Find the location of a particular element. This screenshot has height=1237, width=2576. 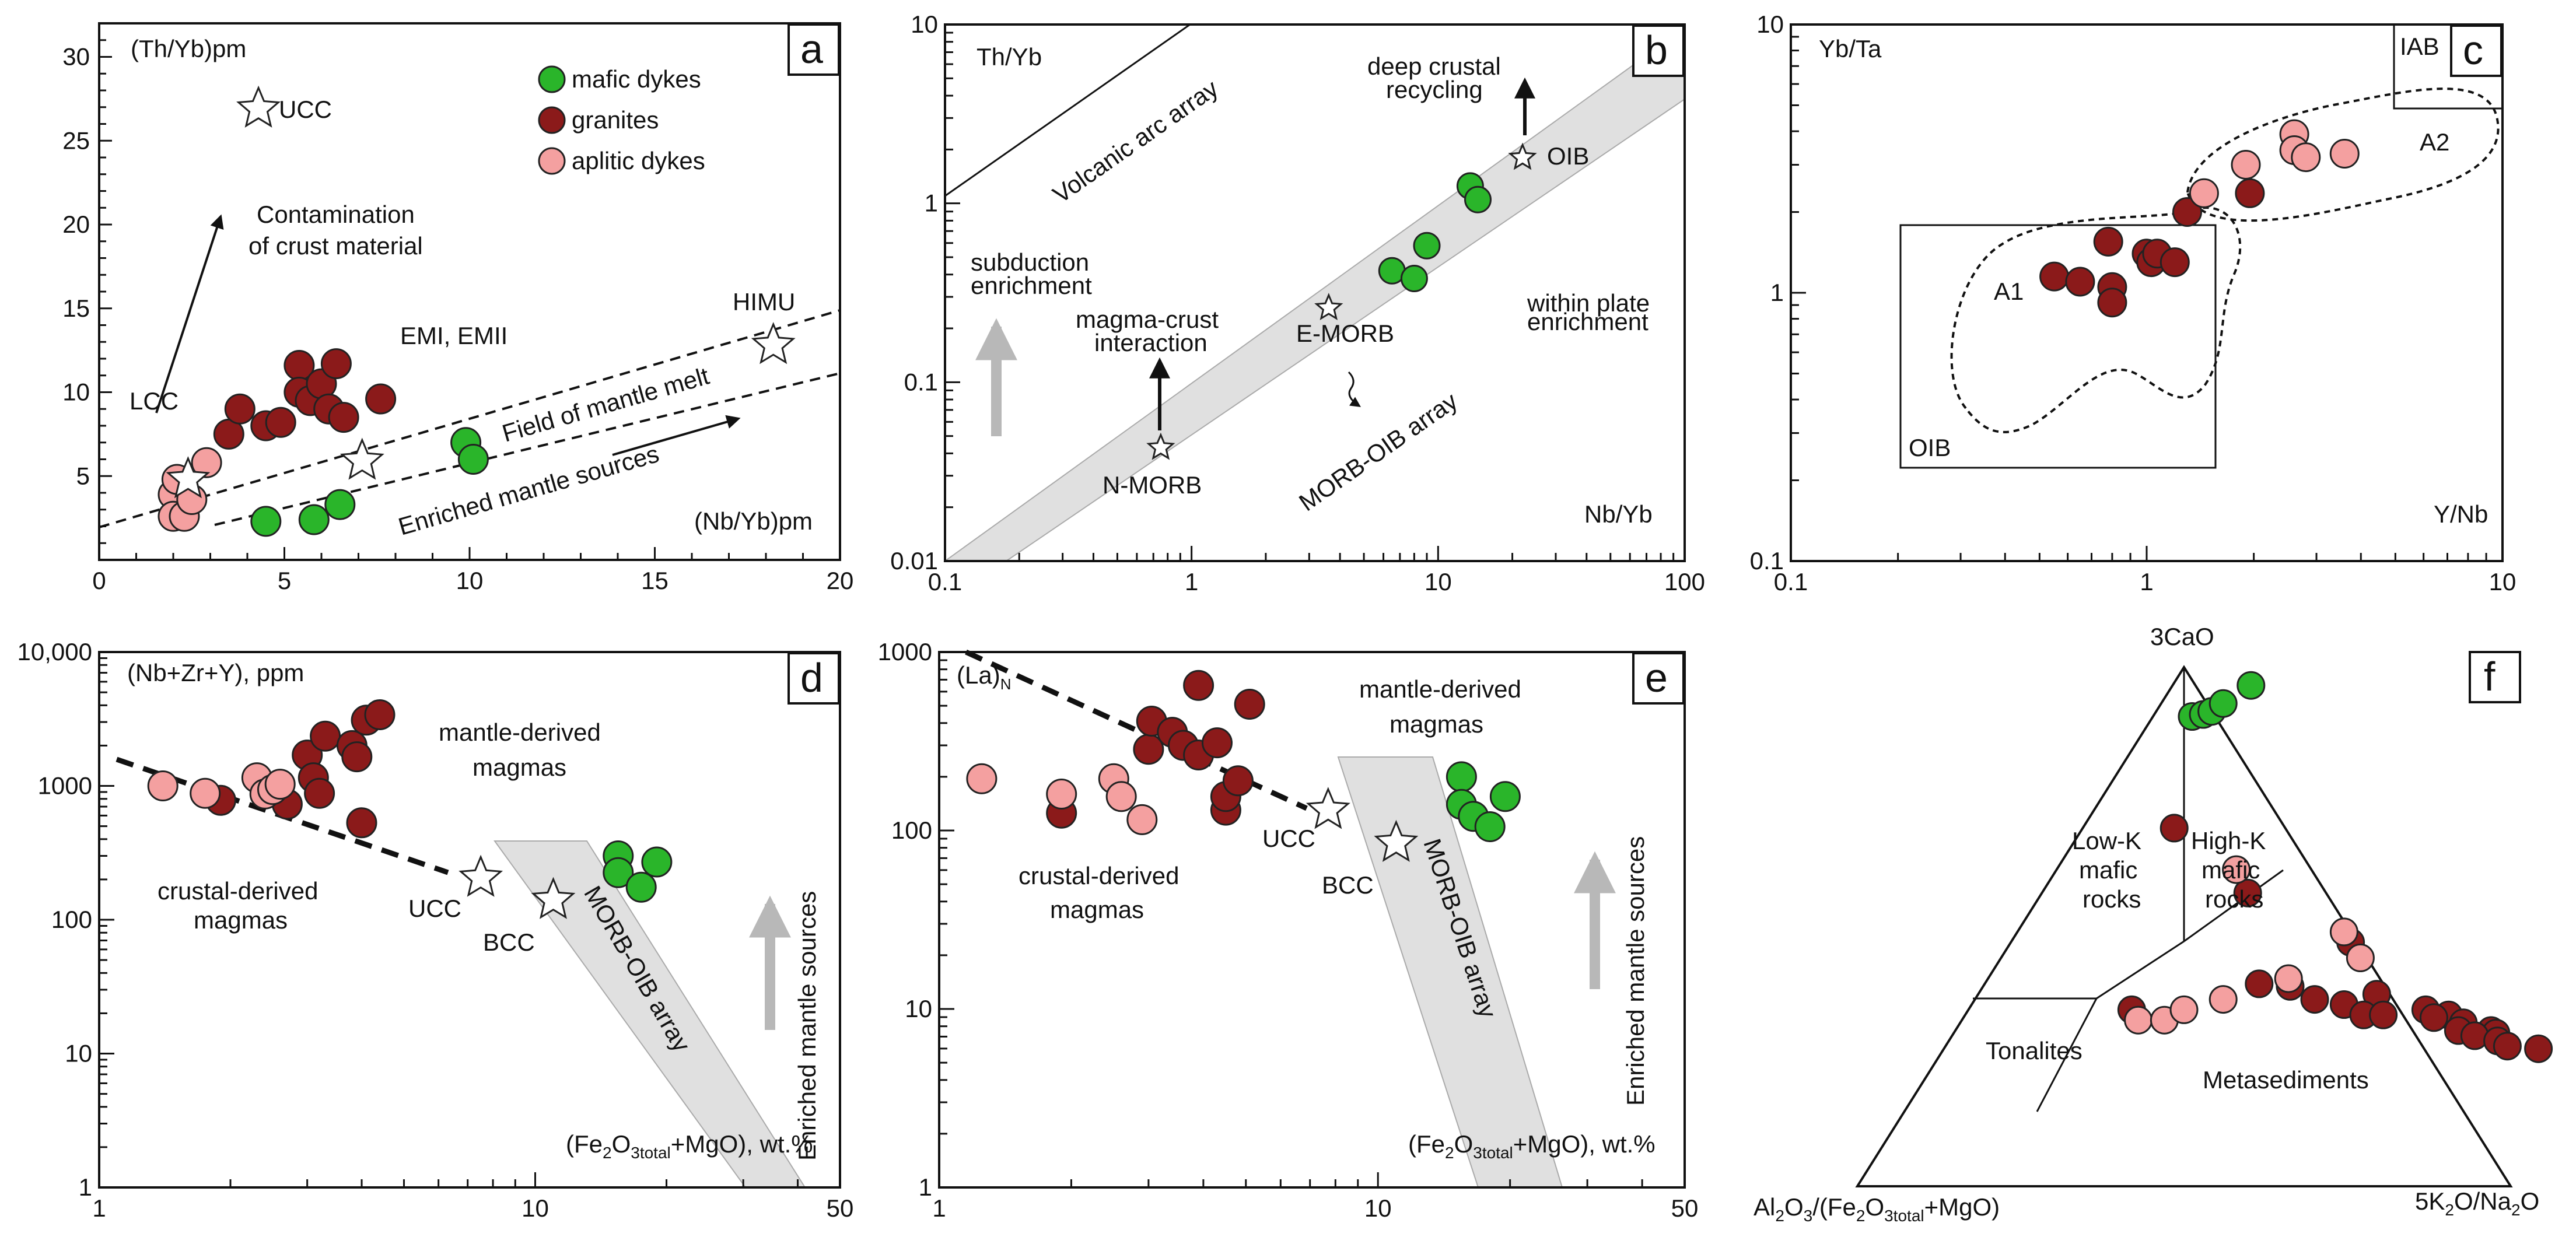

x-tick-label: 100 is located at coordinates (1685, 581).